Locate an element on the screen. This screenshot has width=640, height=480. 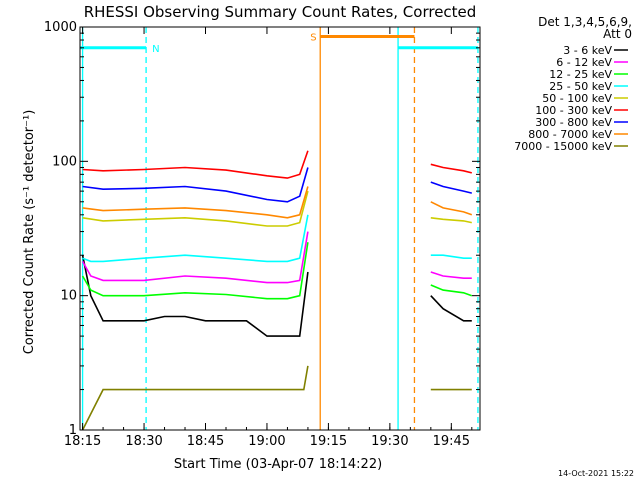
legend-label-3: 25 - 50 keV is located at coordinates (580, 86).